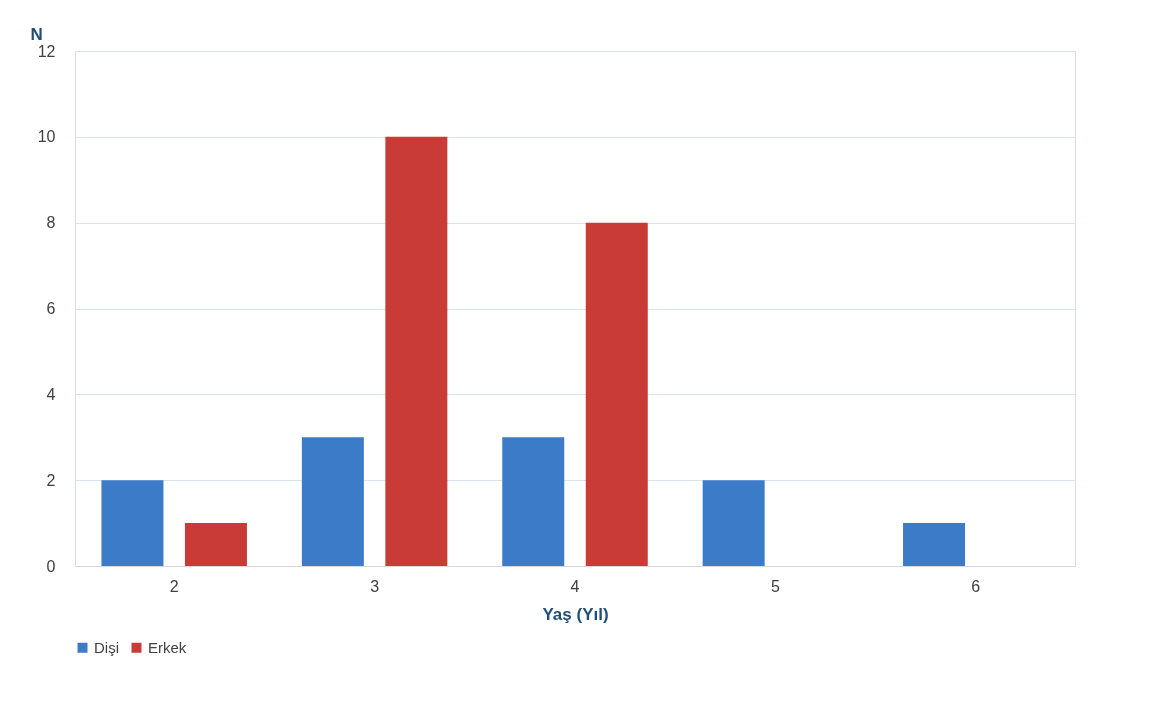 The width and height of the screenshot is (1164, 724). I want to click on y-axis-title: N, so click(36, 34).